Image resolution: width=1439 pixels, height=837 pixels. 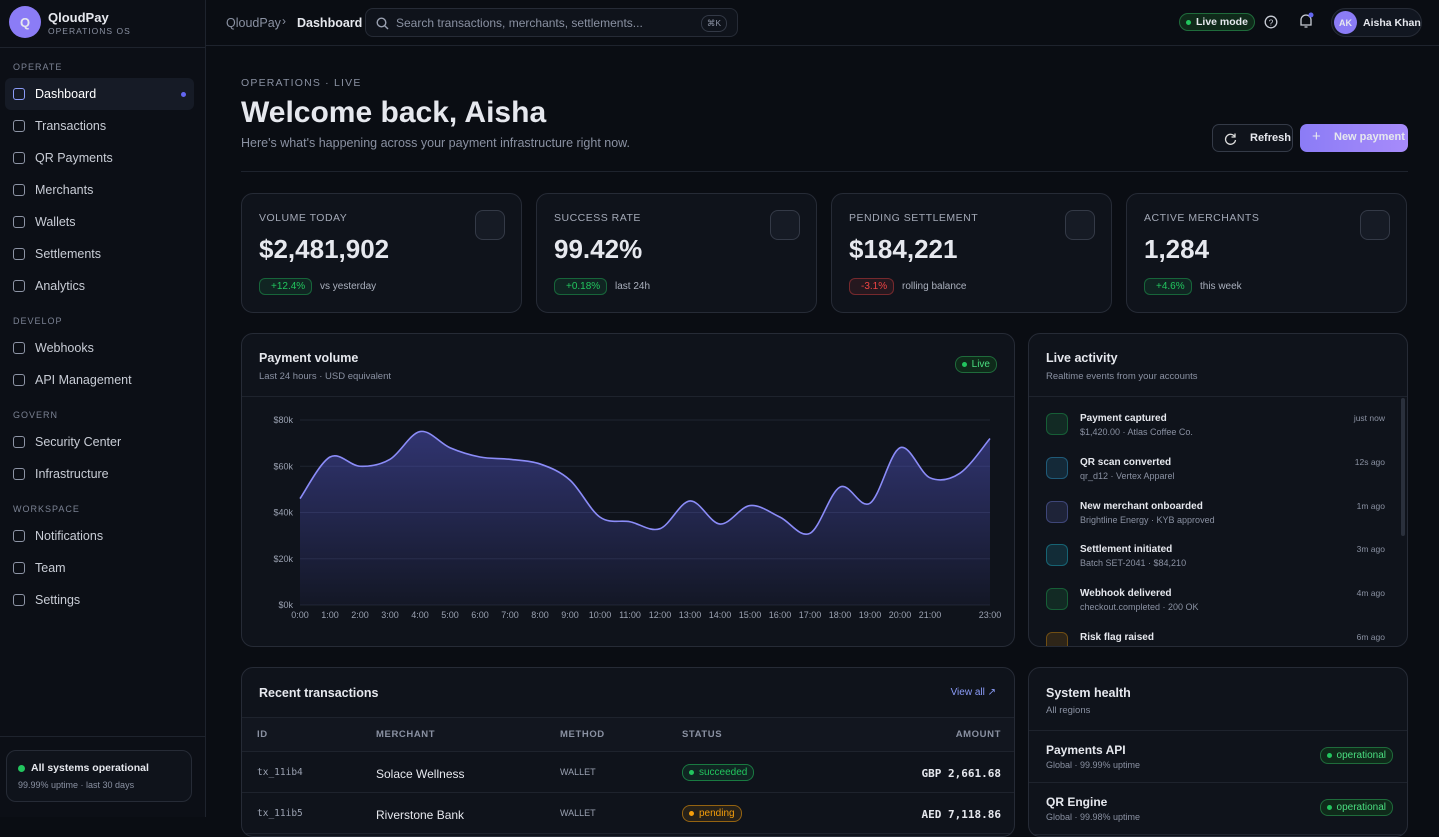 I want to click on view-all-link: View all ↗, so click(x=973, y=692).